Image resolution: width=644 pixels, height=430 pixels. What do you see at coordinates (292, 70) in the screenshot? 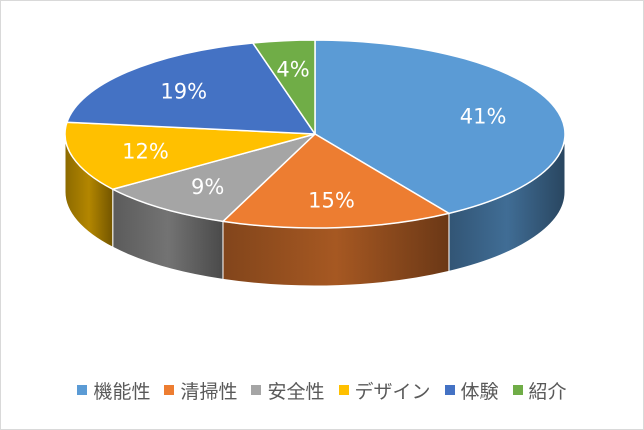
I see `data-label: 4%` at bounding box center [292, 70].